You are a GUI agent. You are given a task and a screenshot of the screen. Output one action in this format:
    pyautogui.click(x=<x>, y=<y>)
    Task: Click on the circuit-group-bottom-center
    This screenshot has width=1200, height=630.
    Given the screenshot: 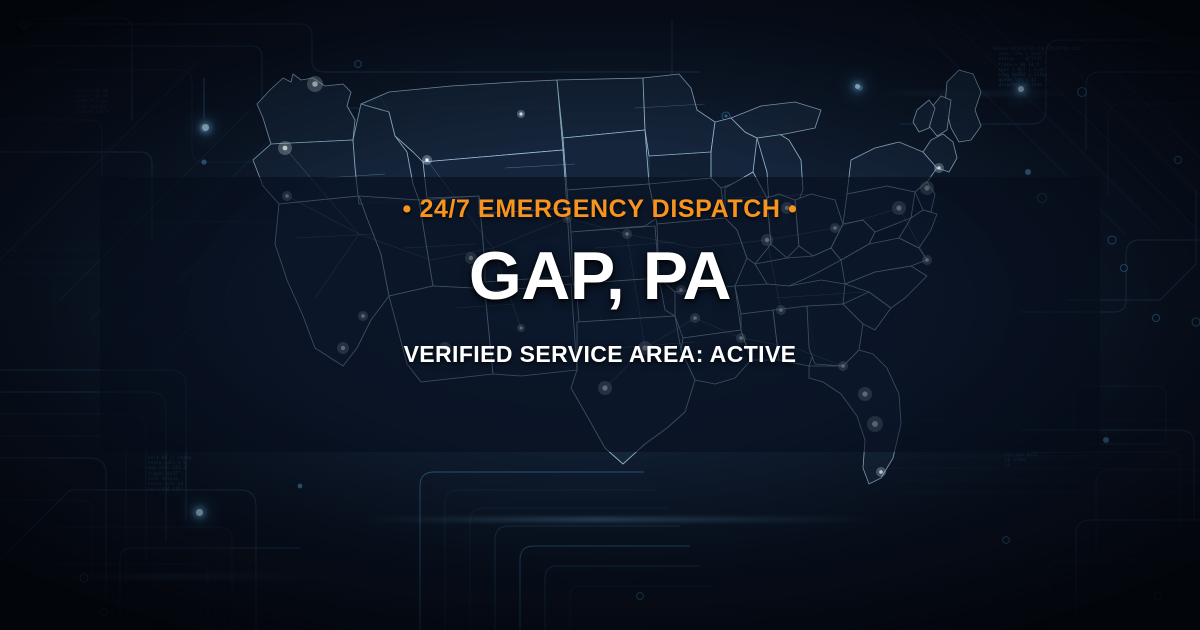 What is the action you would take?
    pyautogui.click(x=565, y=550)
    